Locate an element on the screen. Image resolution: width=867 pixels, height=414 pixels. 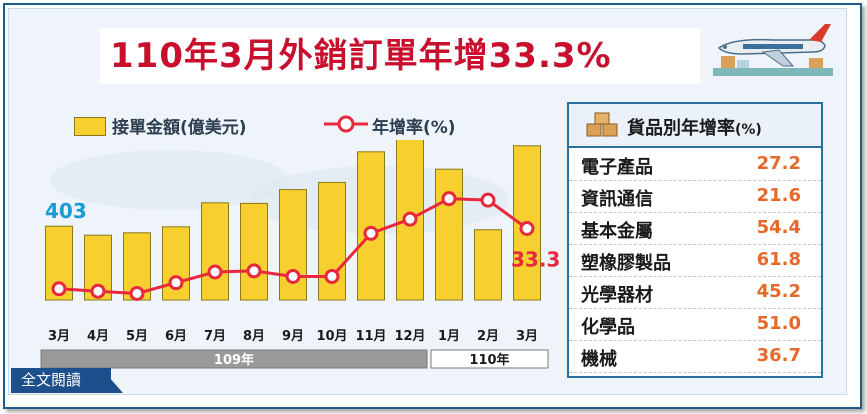
chart-tick-label: 11月 is located at coordinates (370, 336).